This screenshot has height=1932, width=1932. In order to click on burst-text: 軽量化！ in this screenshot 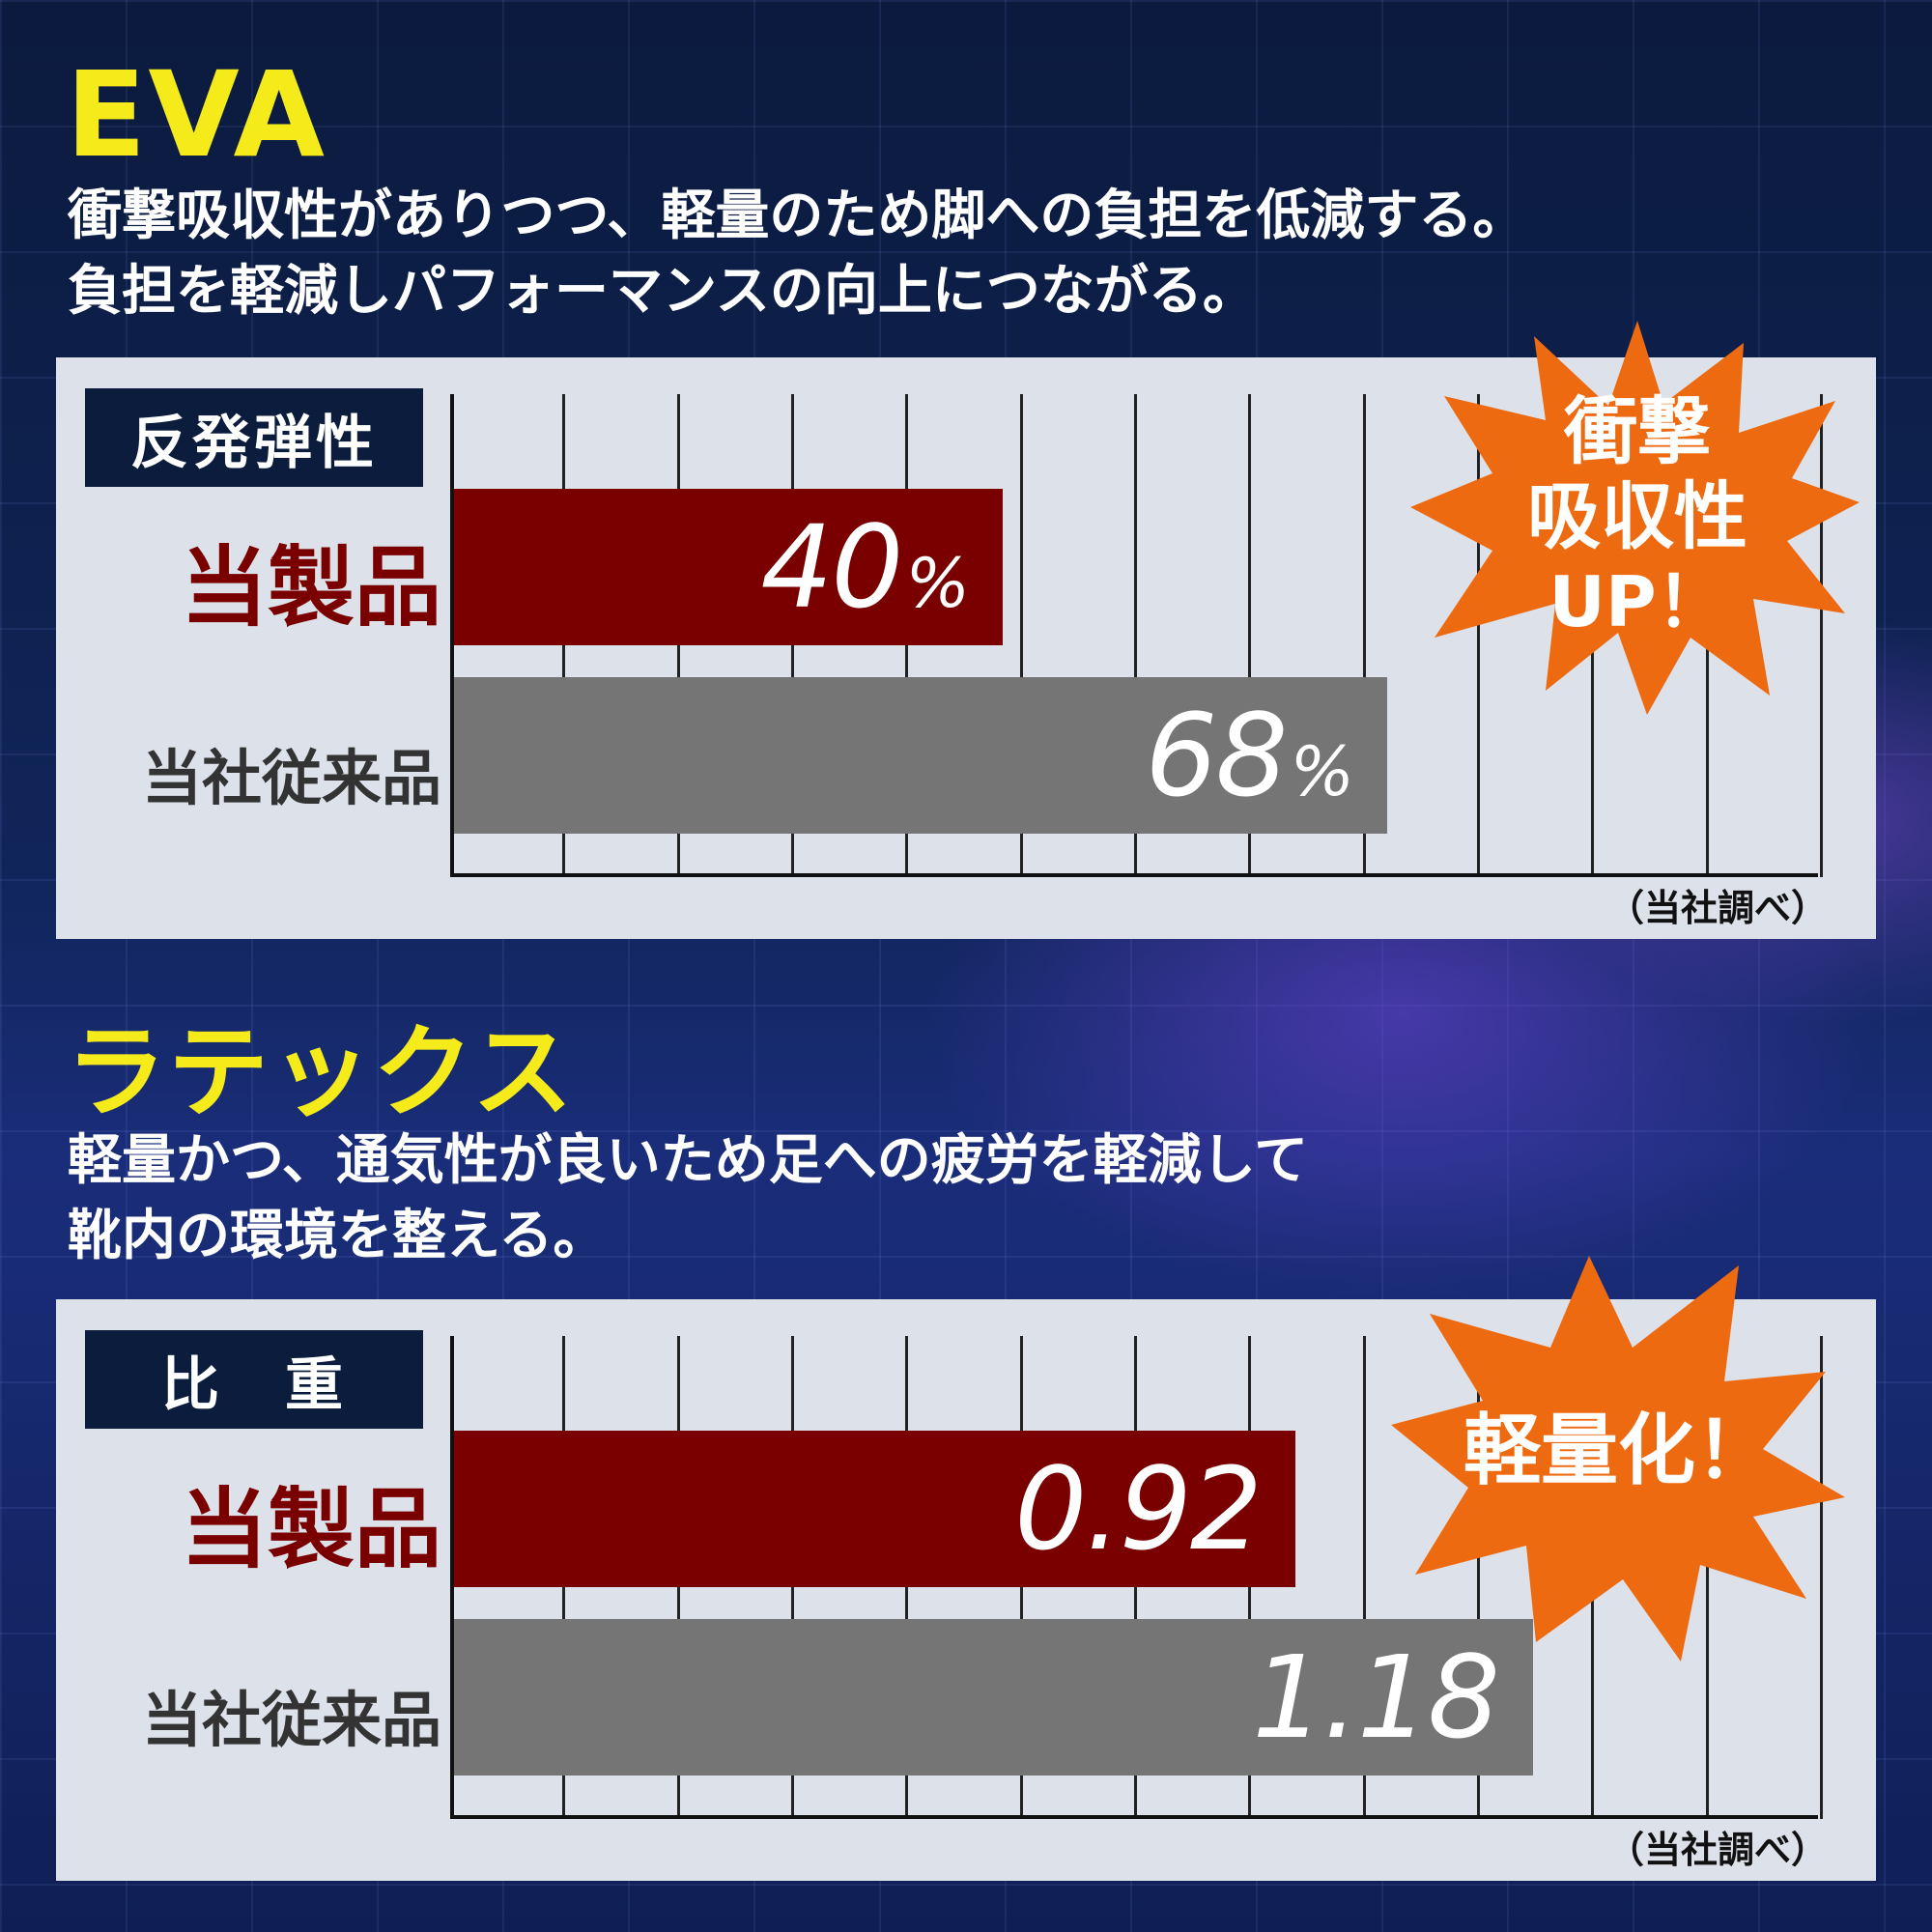, I will do `click(1618, 1459)`.